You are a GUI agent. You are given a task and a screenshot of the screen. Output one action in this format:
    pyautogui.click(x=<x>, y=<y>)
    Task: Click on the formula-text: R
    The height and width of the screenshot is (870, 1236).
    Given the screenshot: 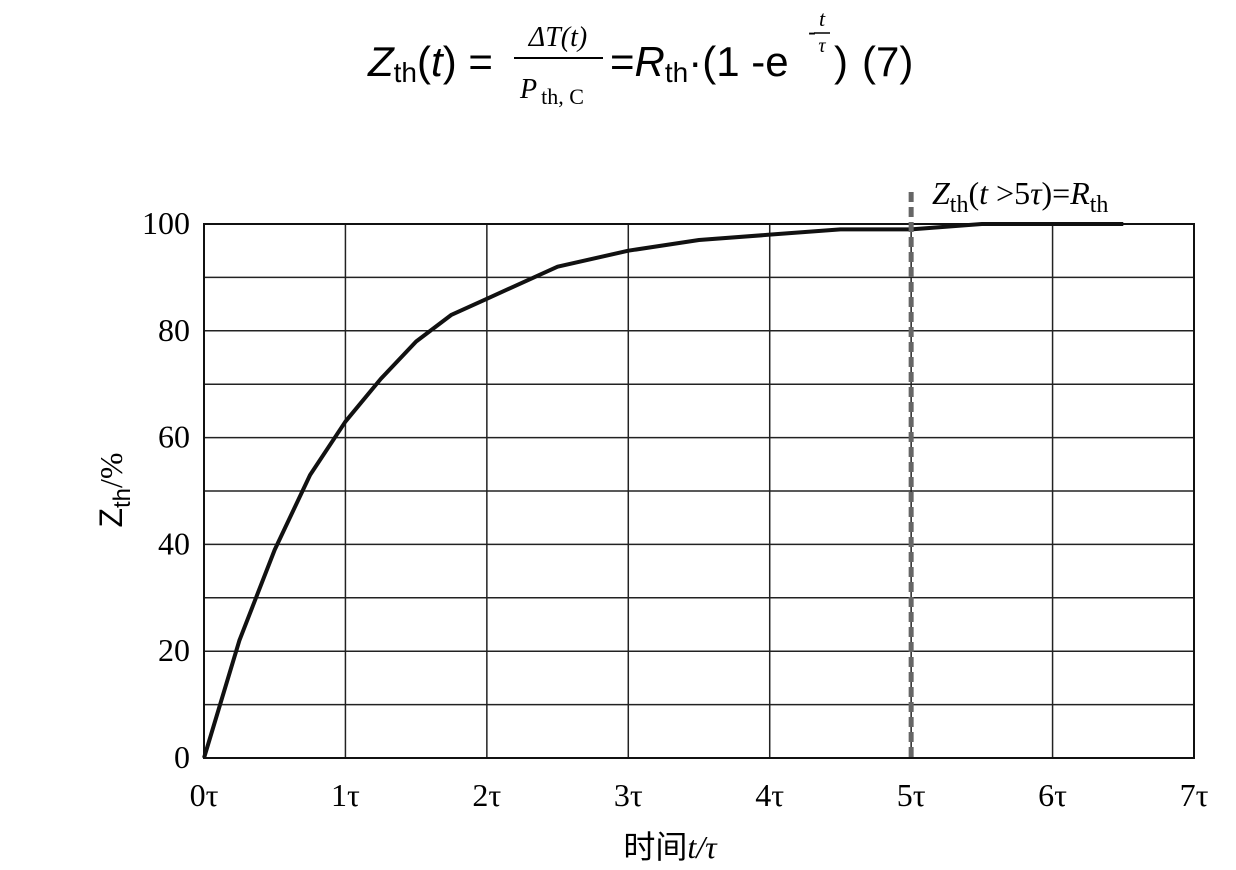 What is the action you would take?
    pyautogui.click(x=650, y=61)
    